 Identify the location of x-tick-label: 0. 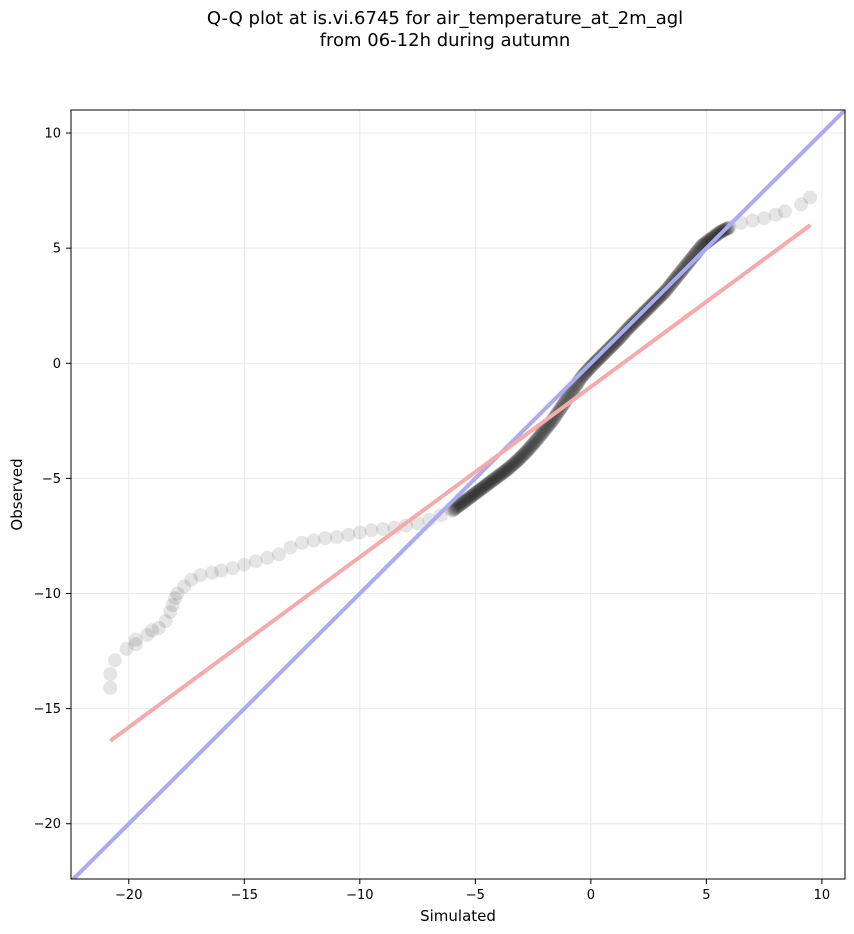
(591, 895).